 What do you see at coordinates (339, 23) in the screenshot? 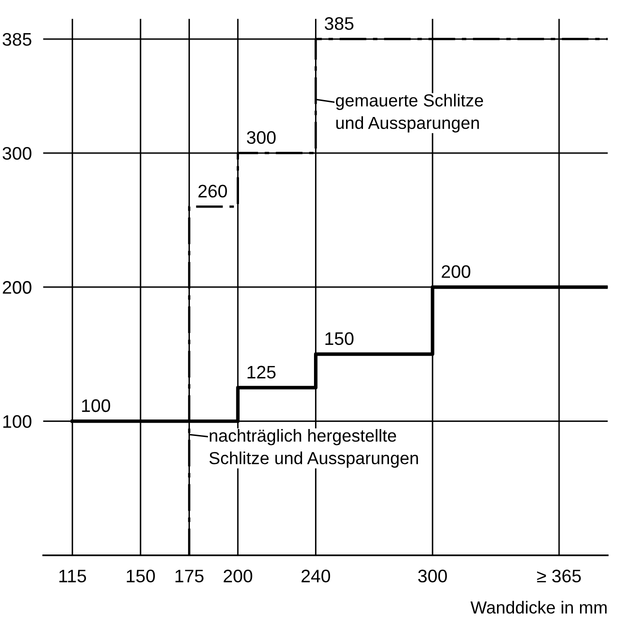
I see `data-label: 385` at bounding box center [339, 23].